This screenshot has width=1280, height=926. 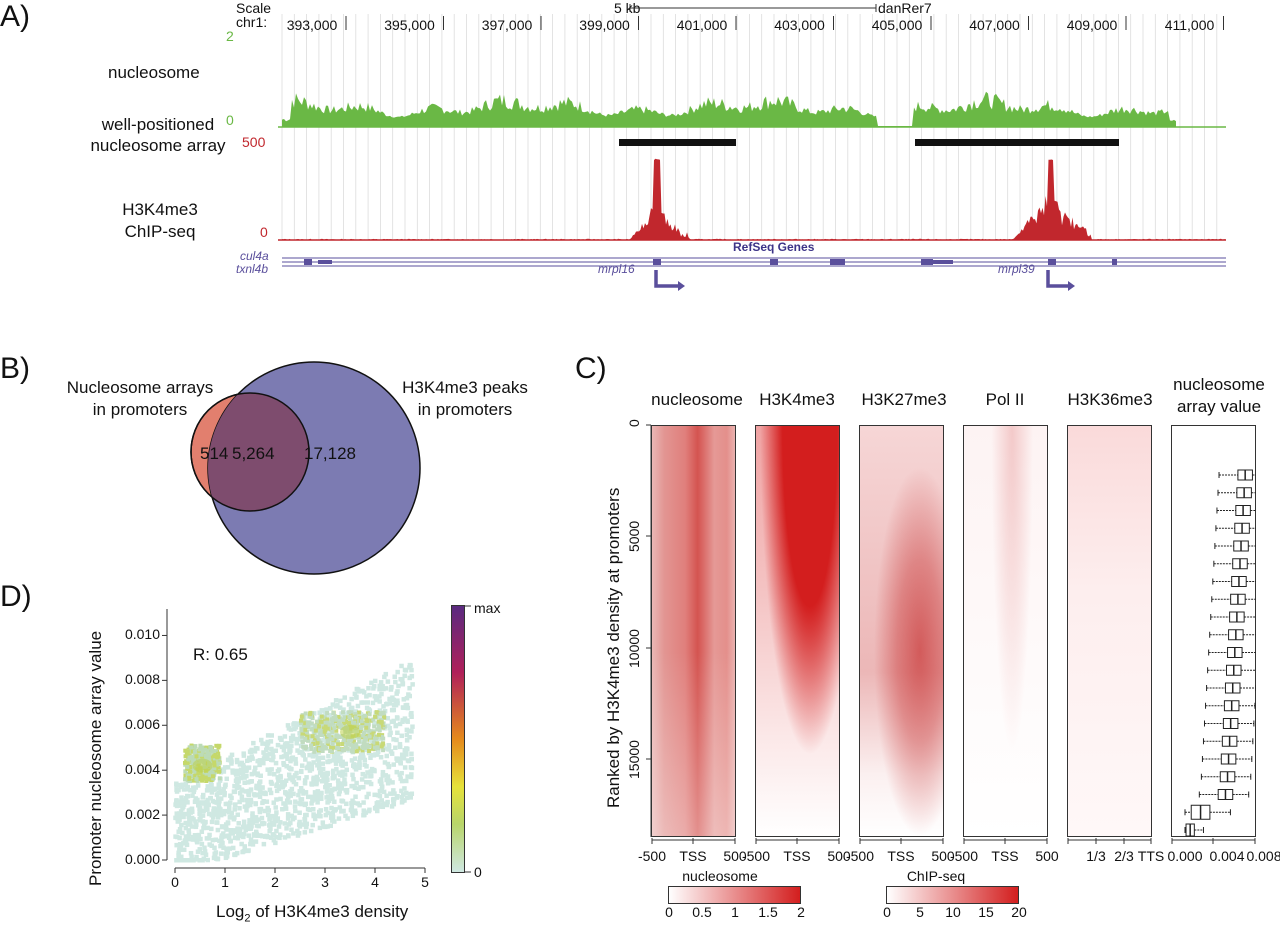 I want to click on panel-a-label: A), so click(x=15, y=16).